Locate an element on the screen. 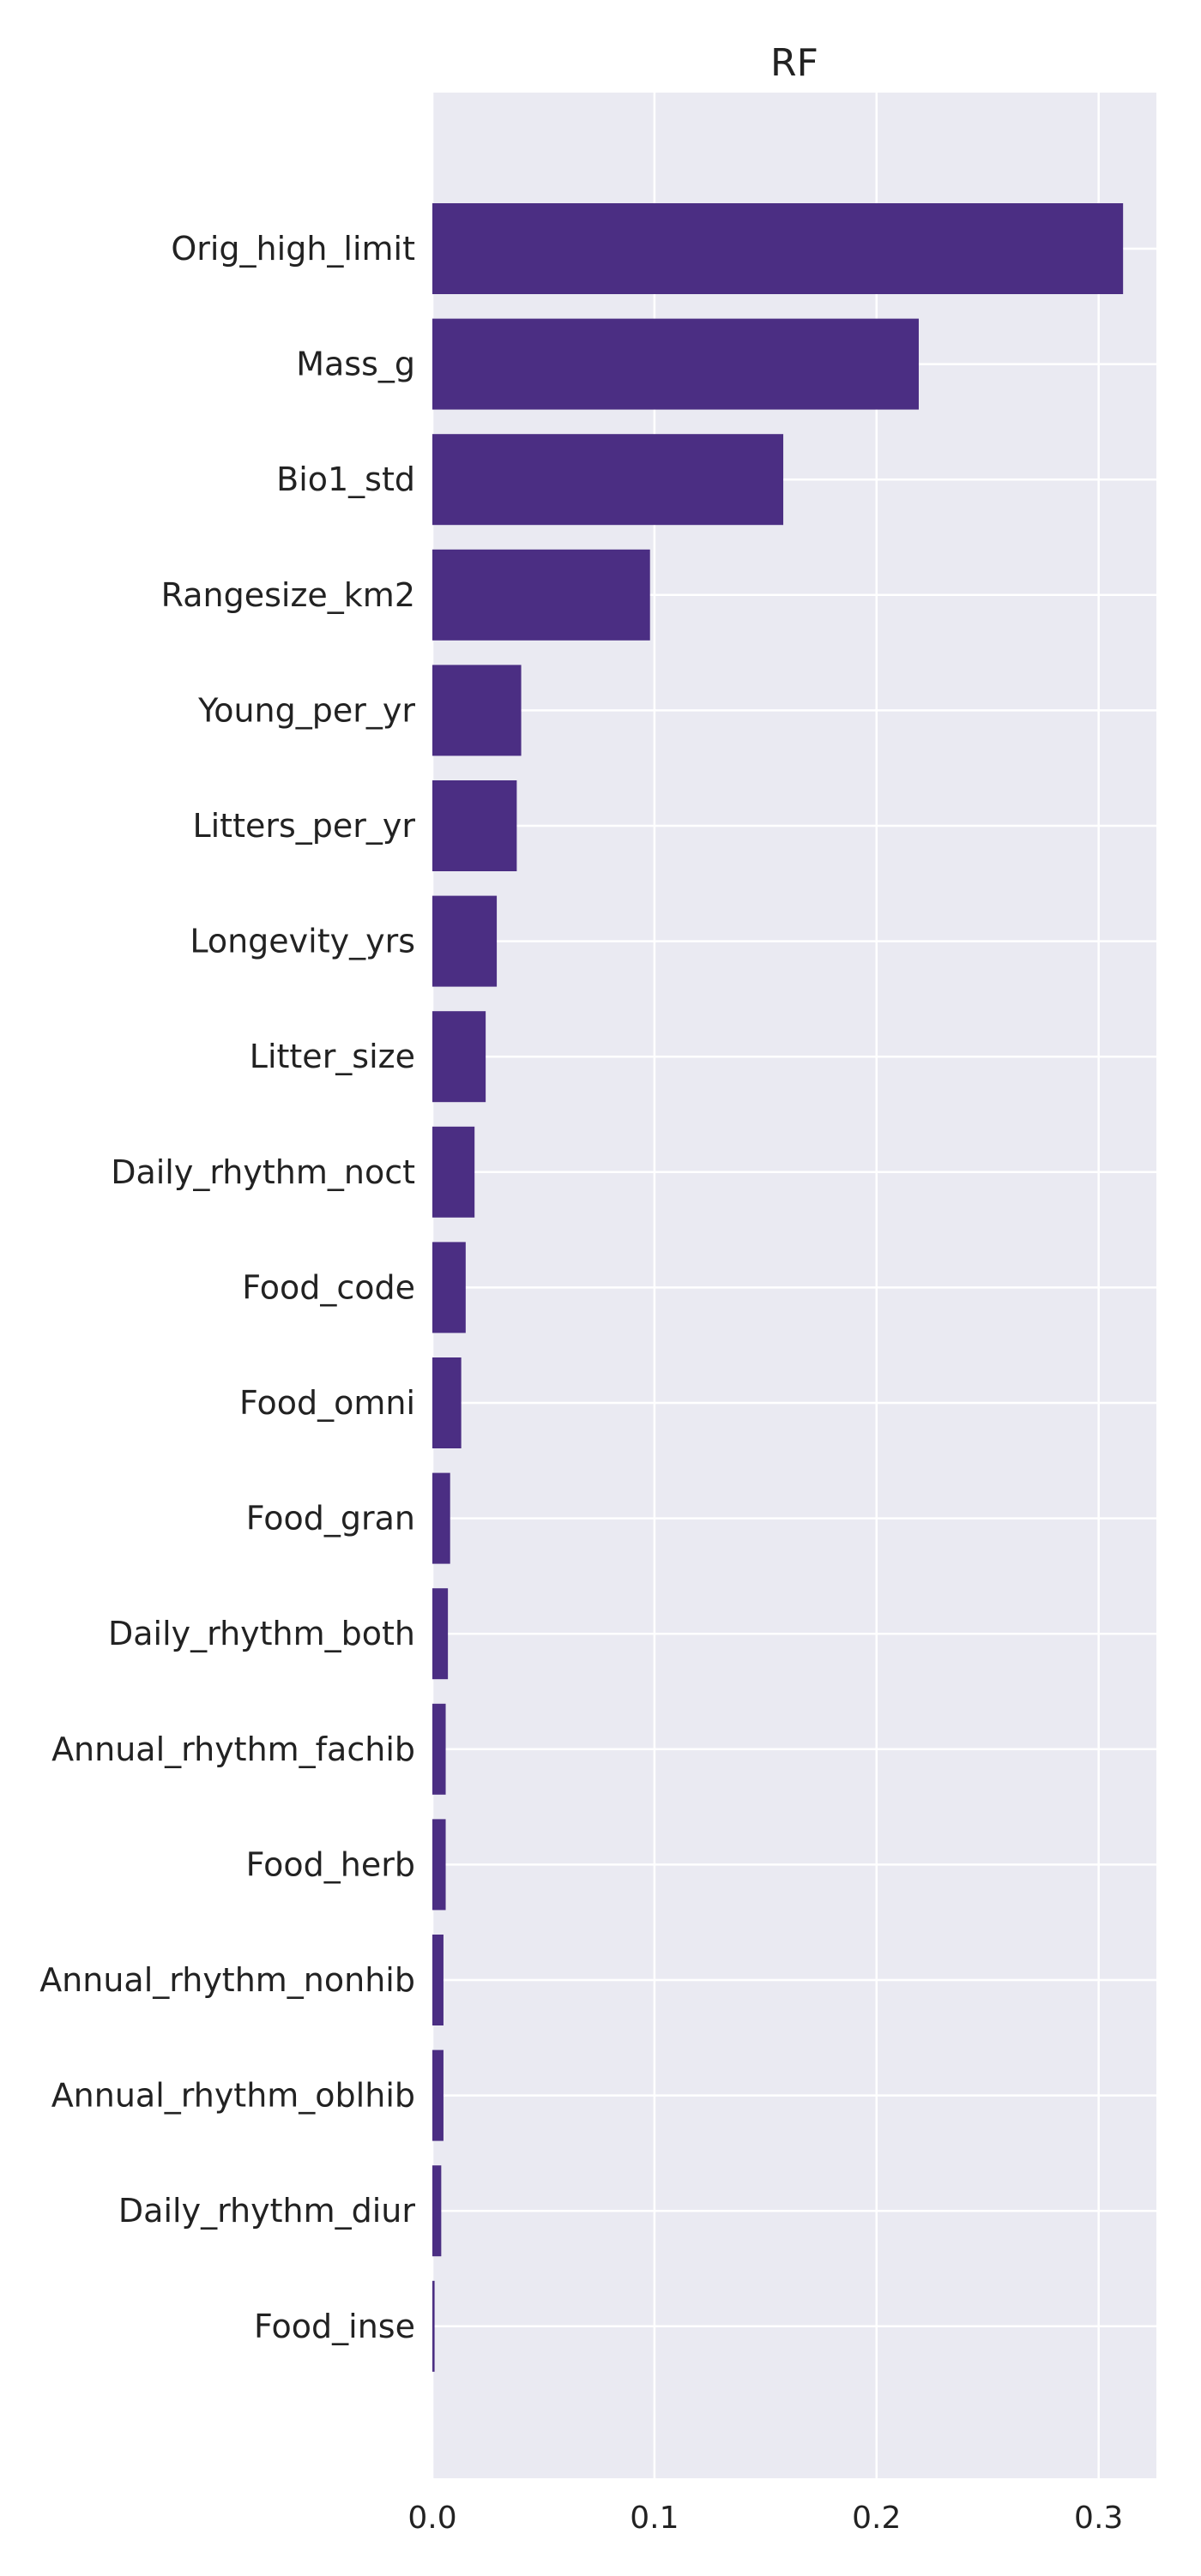 The width and height of the screenshot is (1201, 2576). bar-longevity-yrs is located at coordinates (465, 941).